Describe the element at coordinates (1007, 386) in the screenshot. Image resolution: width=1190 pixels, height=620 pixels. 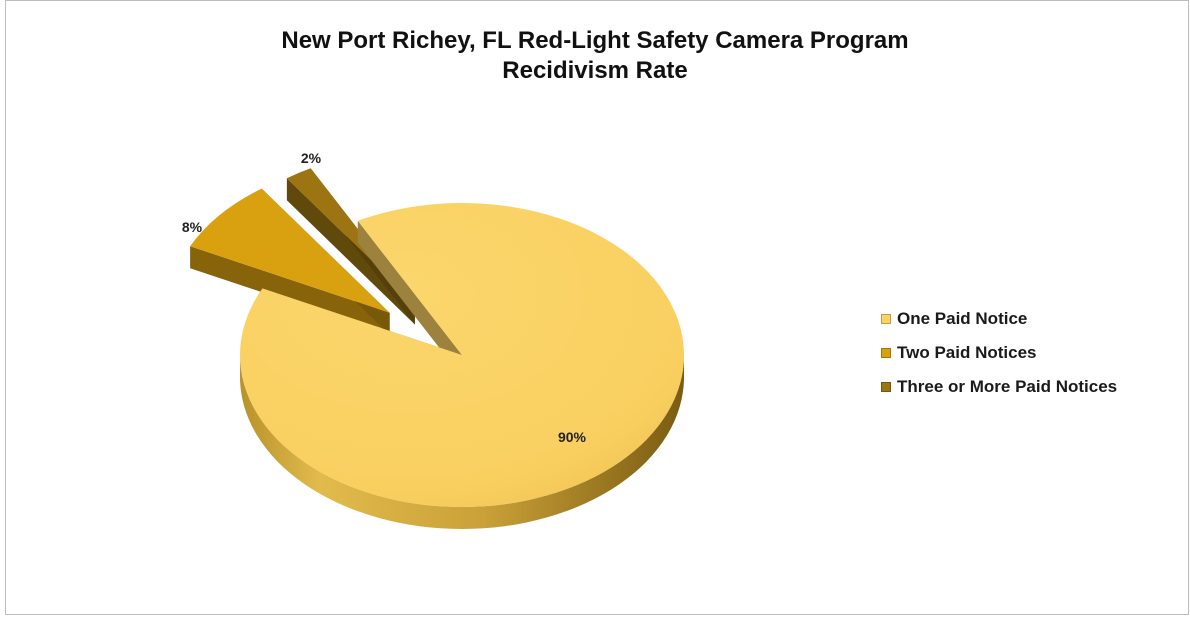
I see `legend-label-three-or-more-paid-notices: Three or More Paid Notices` at that location.